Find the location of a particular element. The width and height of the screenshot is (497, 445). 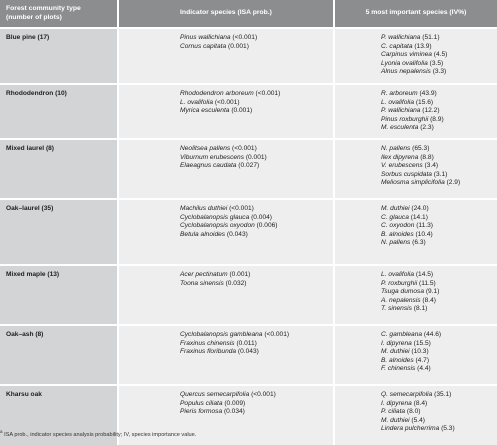

species-name: B. alnoides is located at coordinates (397, 360).